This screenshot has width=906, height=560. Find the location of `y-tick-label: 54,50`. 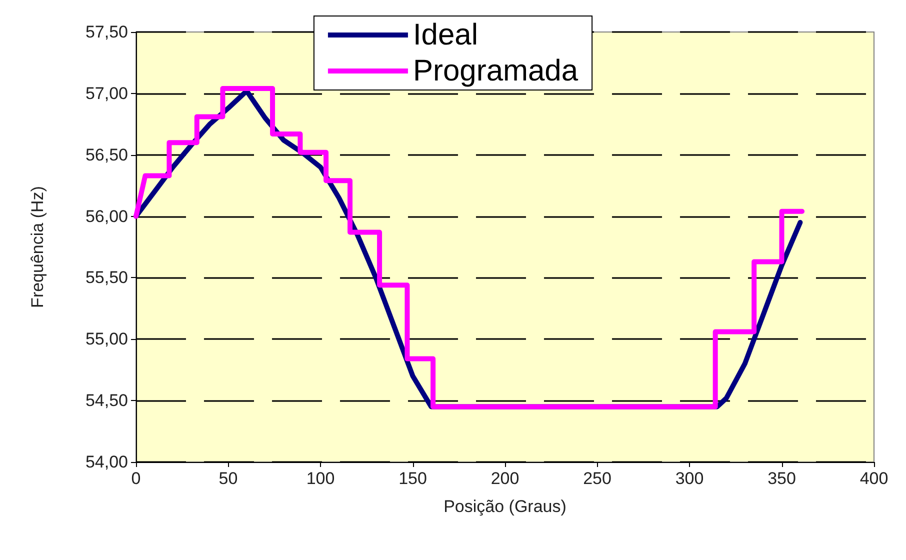

y-tick-label: 54,50 is located at coordinates (106, 400).